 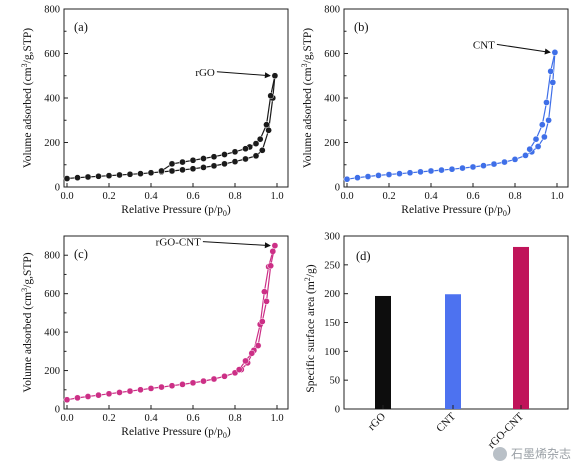 I want to click on x-tick-label: 0.8, so click(x=514, y=196).